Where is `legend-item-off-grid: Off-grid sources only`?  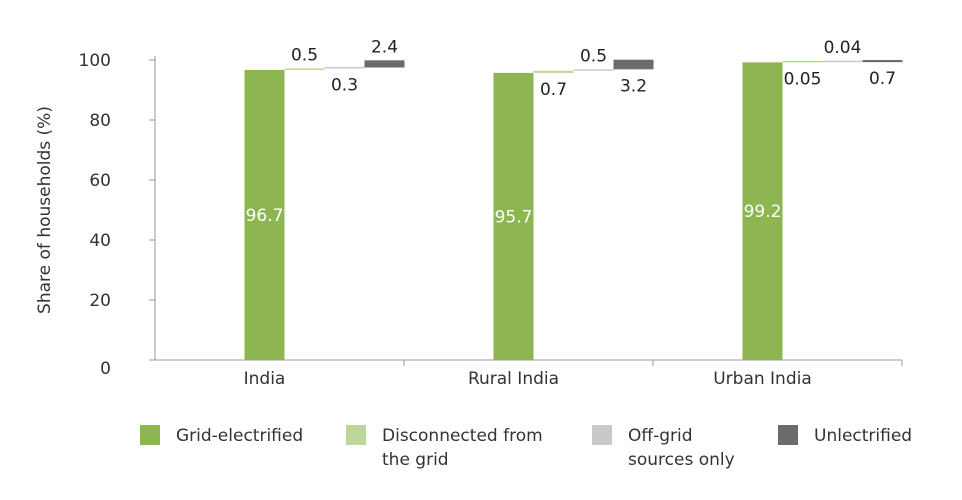
legend-item-off-grid: Off-grid sources only is located at coordinates (663, 448).